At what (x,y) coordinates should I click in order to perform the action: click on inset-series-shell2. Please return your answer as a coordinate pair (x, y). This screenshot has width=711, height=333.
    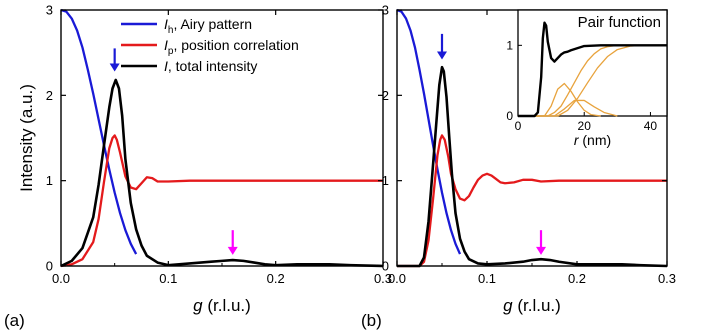
    Looking at the image, I should click on (568, 108).